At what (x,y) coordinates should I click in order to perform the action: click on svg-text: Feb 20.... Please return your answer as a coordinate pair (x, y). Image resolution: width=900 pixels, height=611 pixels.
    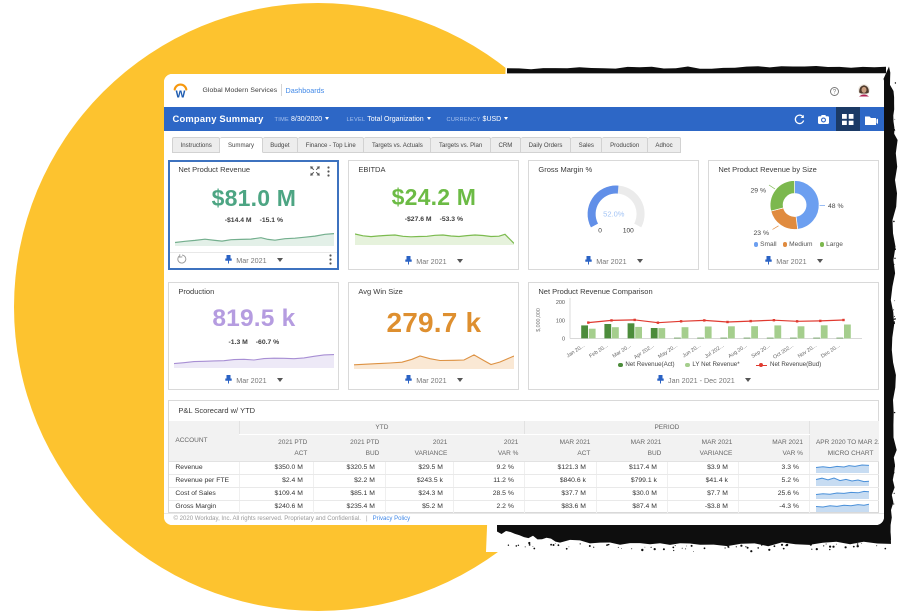
    Looking at the image, I should click on (599, 351).